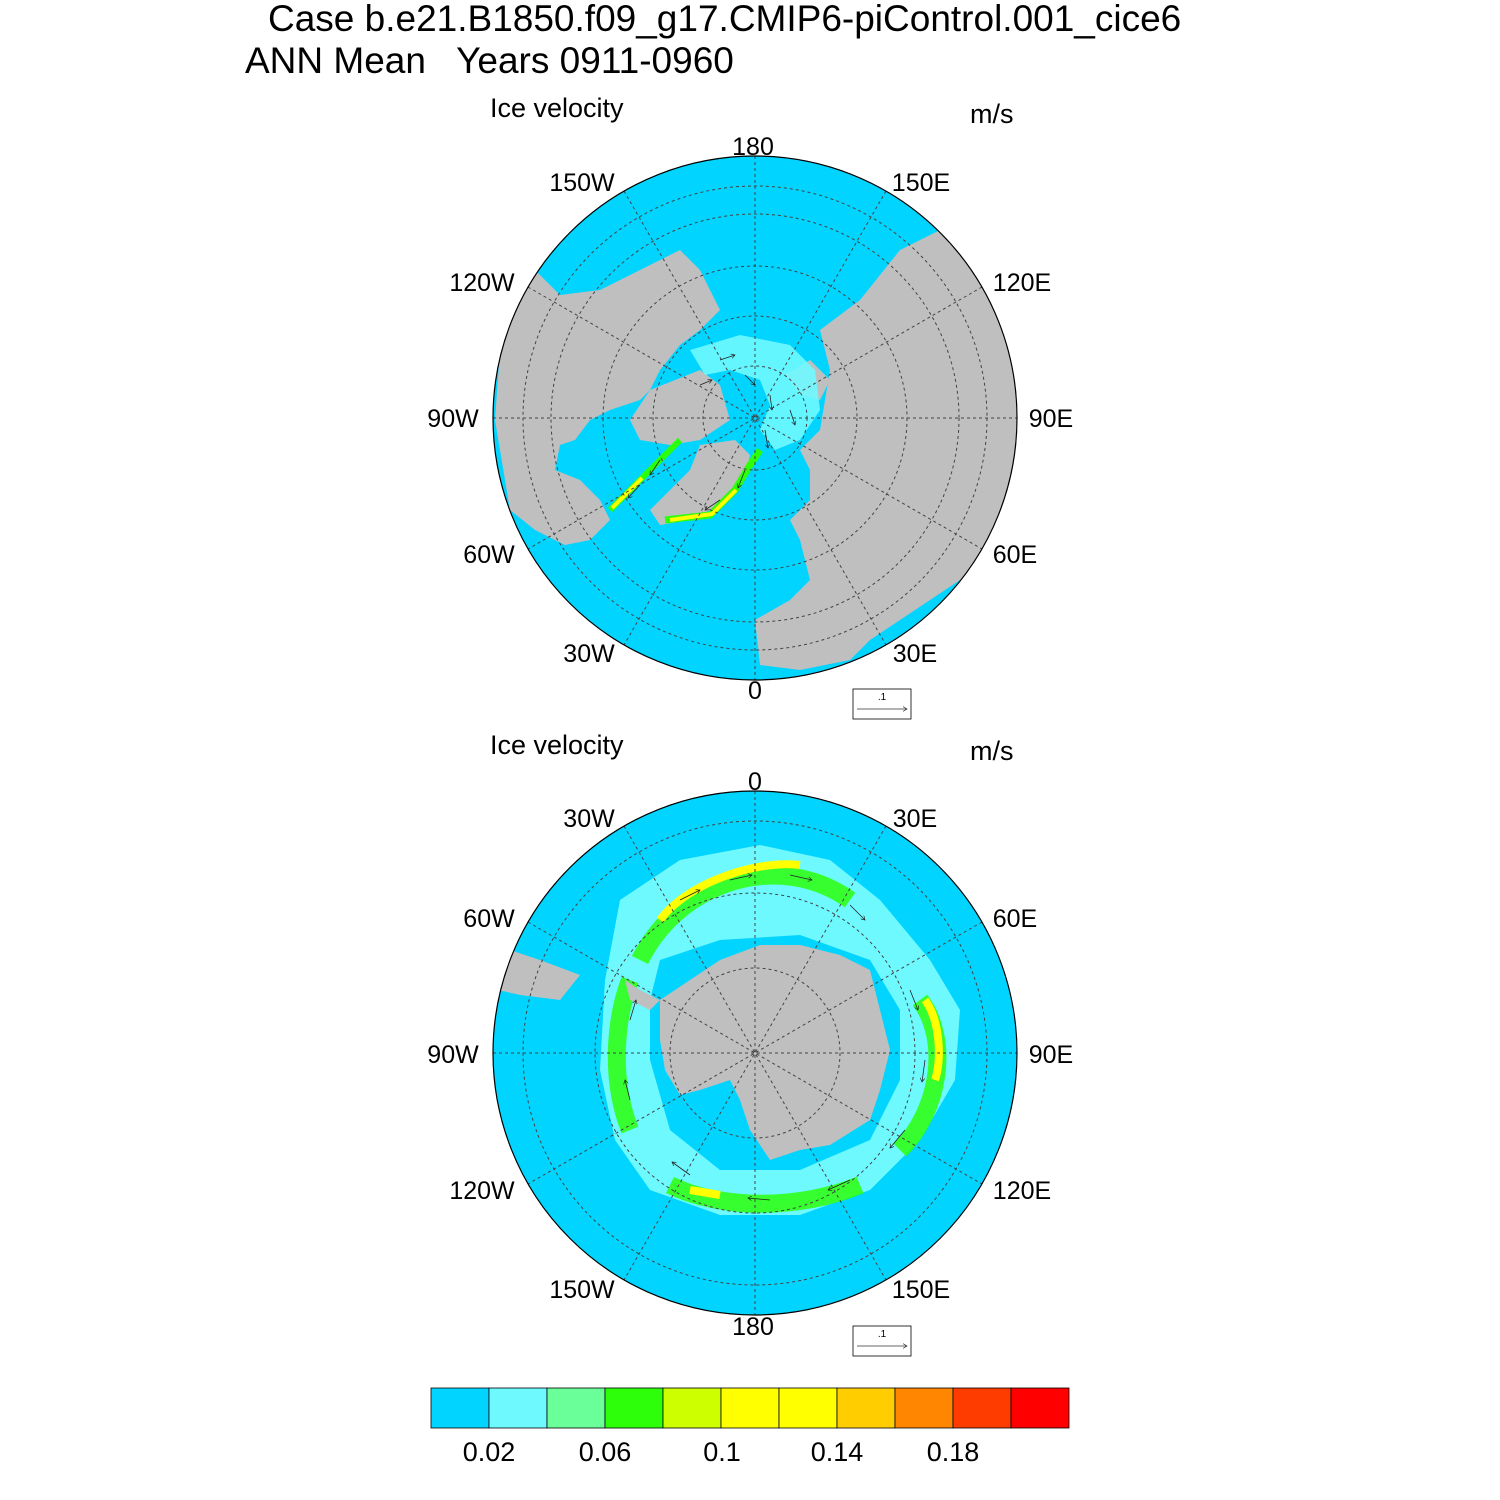 The height and width of the screenshot is (1500, 1500). I want to click on colorbar-tick-labels: 0.02 0.06 0.1 0.14 0.18, so click(721, 1452).